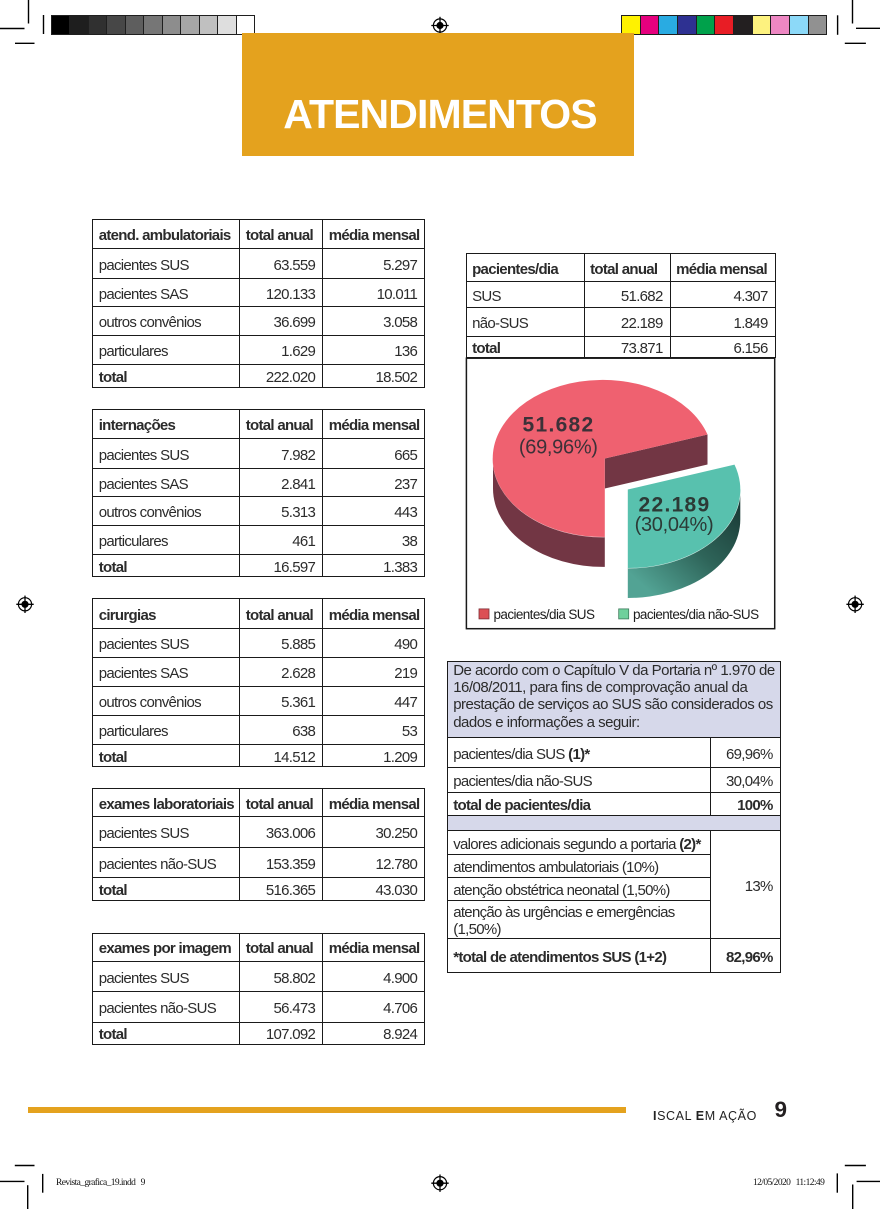 Image resolution: width=880 pixels, height=1209 pixels. What do you see at coordinates (674, 505) in the screenshot?
I see `svg-text: 22.189` at bounding box center [674, 505].